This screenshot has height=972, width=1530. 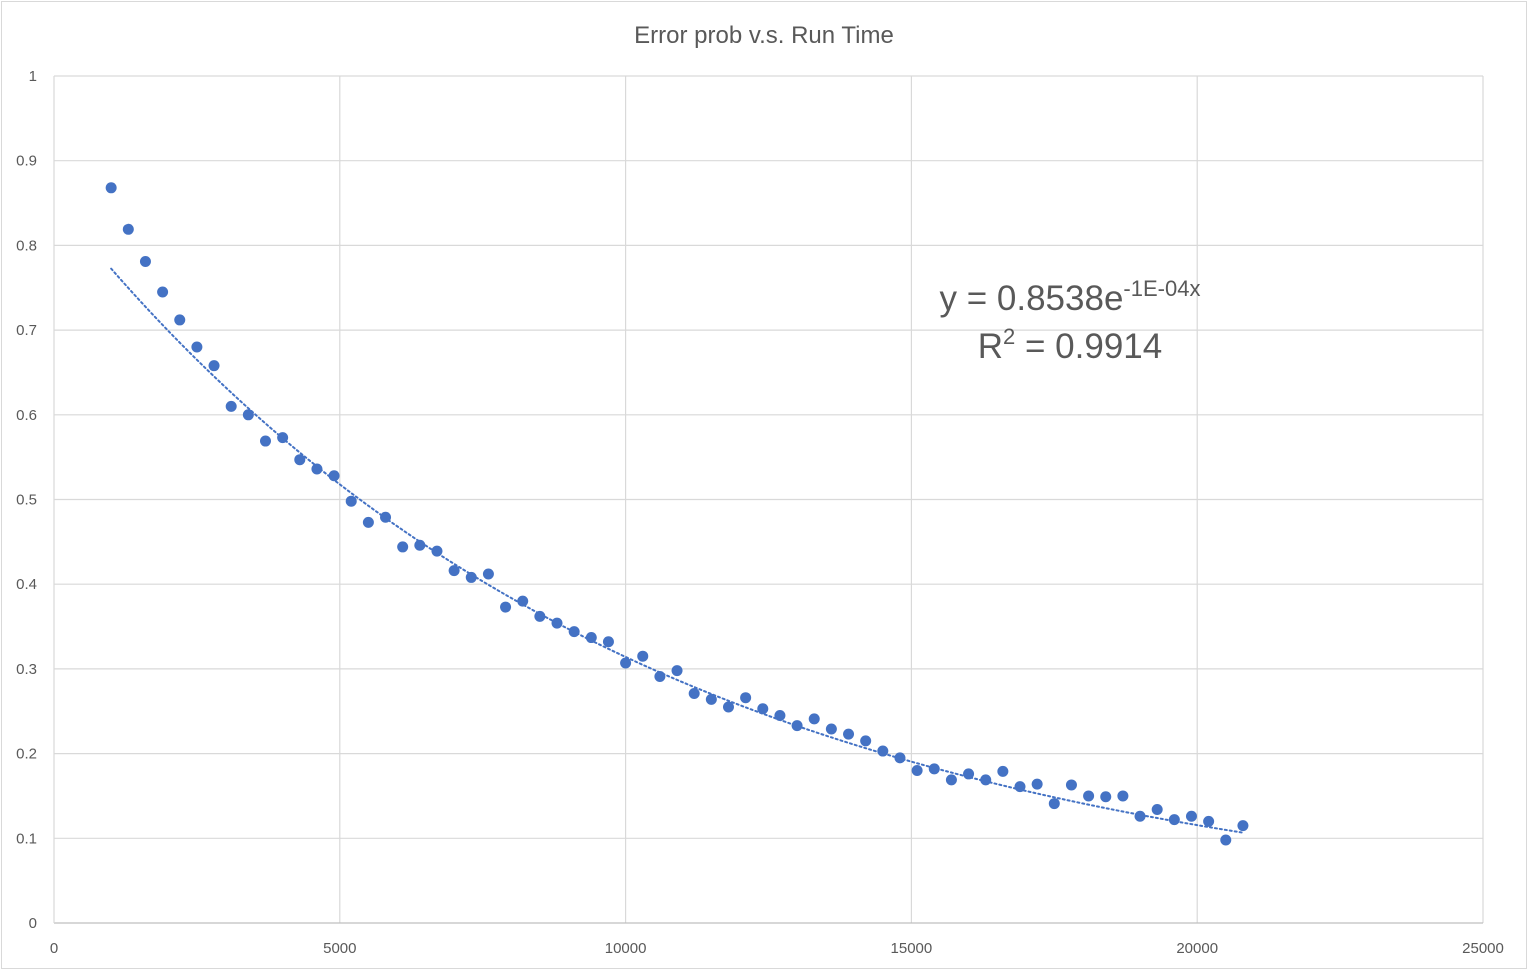 What do you see at coordinates (26, 330) in the screenshot?
I see `y-tick-label: 0.7` at bounding box center [26, 330].